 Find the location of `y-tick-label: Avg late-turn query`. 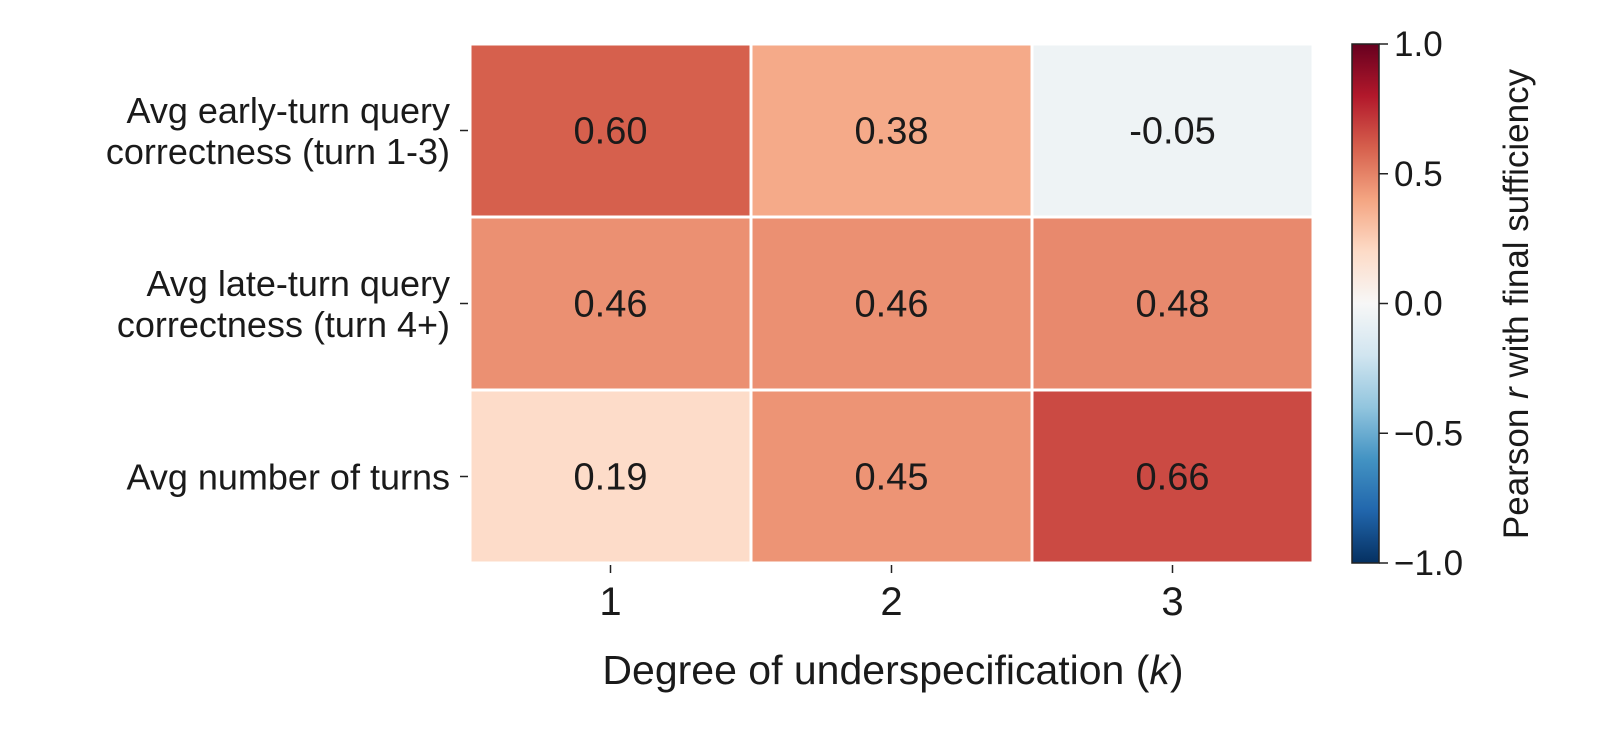

y-tick-label: Avg late-turn query is located at coordinates (298, 283).